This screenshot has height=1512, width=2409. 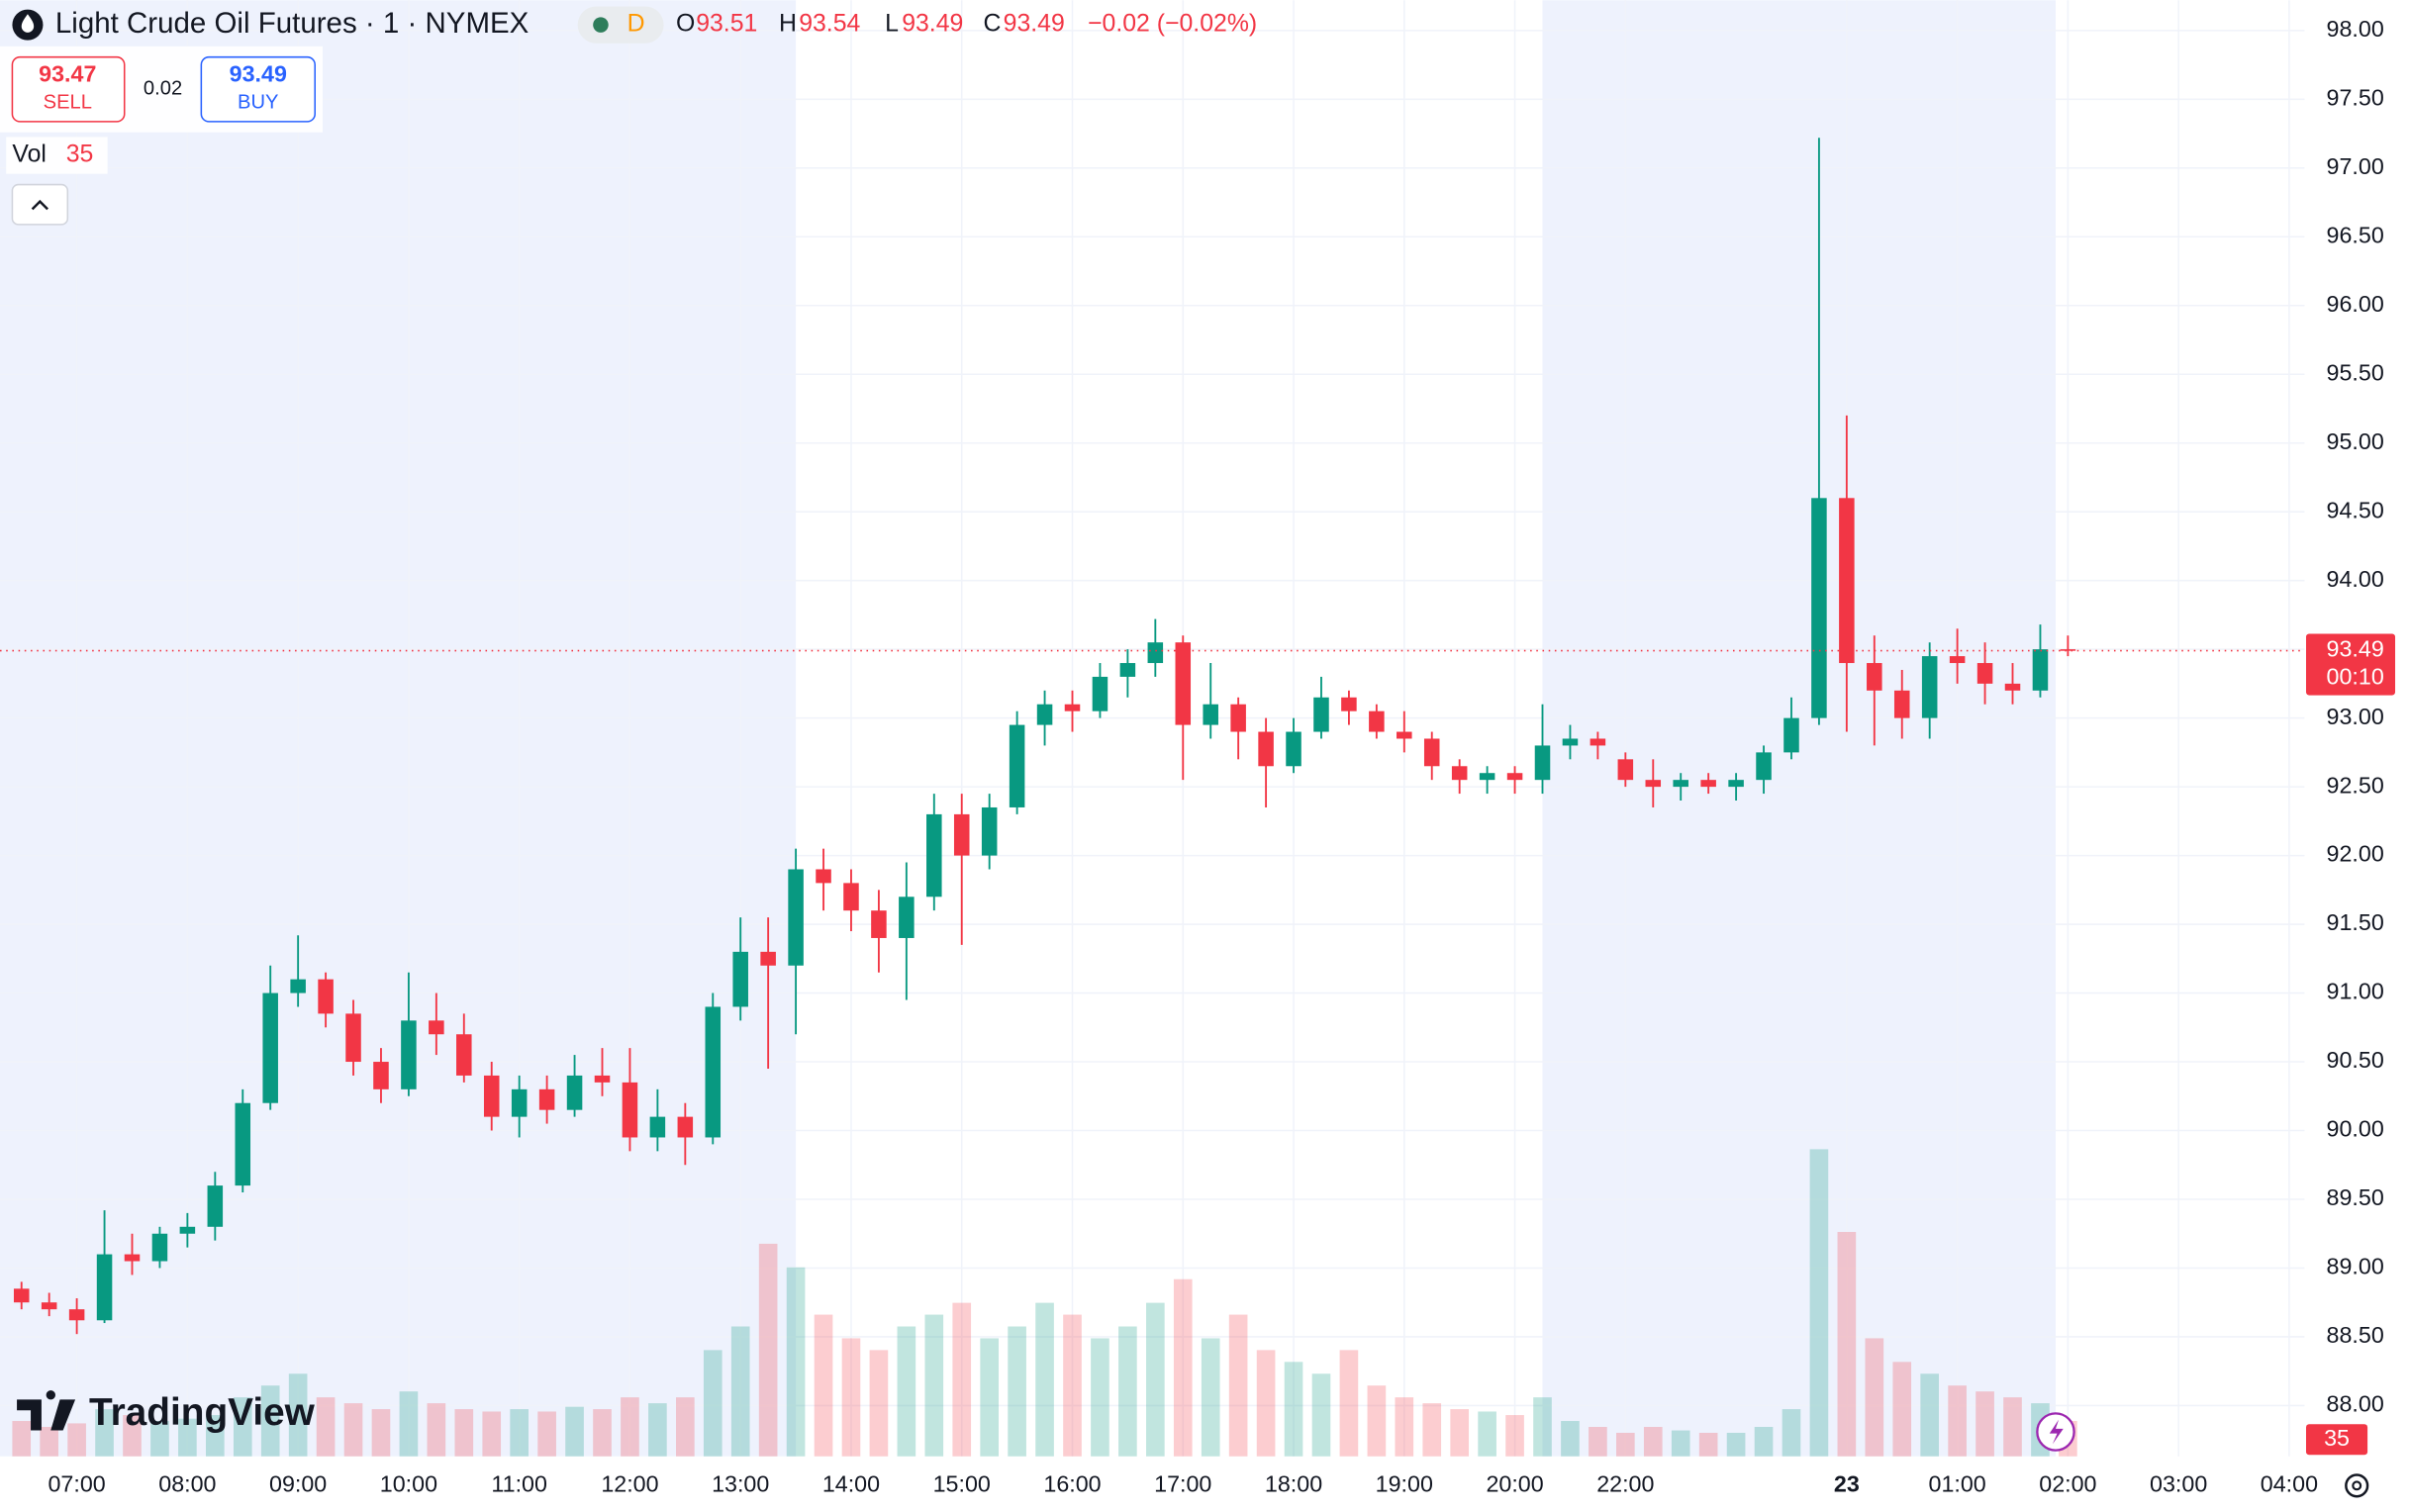 What do you see at coordinates (2355, 1335) in the screenshot?
I see `y-tick-label: 88.50` at bounding box center [2355, 1335].